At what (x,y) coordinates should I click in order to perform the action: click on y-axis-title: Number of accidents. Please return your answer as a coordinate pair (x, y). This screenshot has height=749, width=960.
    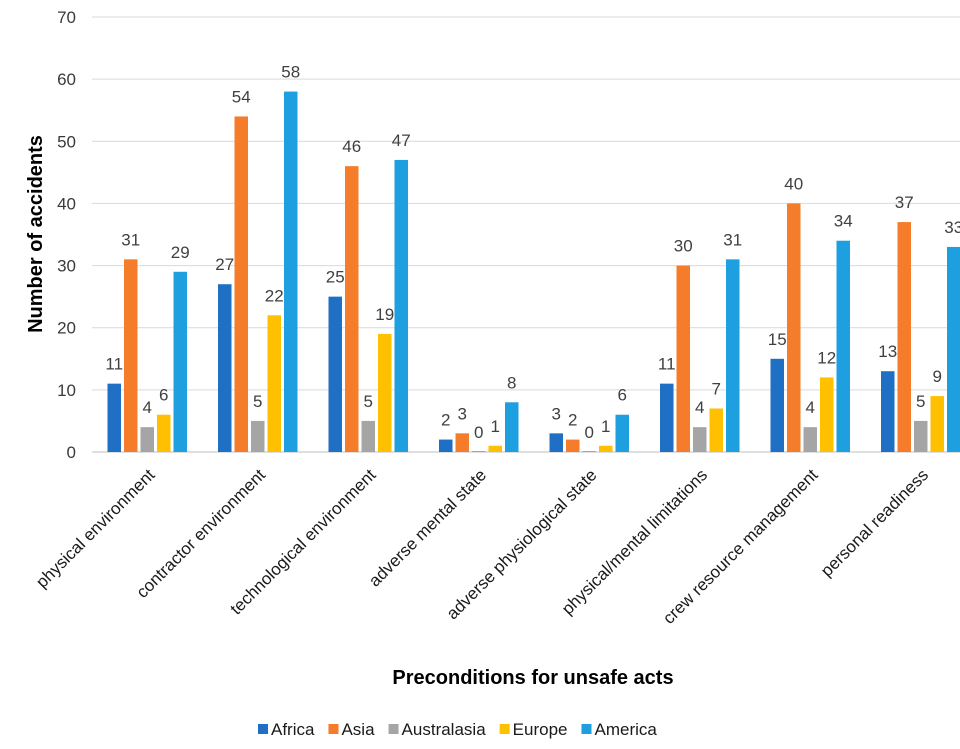
    Looking at the image, I should click on (36, 234).